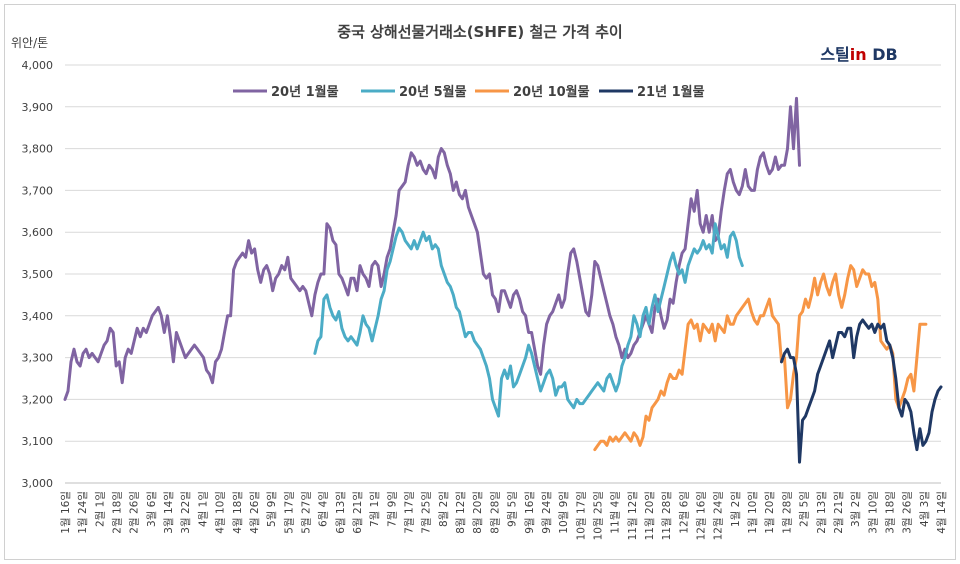  What do you see at coordinates (701, 515) in the screenshot?
I see `x-tick-label: 12월 16일` at bounding box center [701, 515].